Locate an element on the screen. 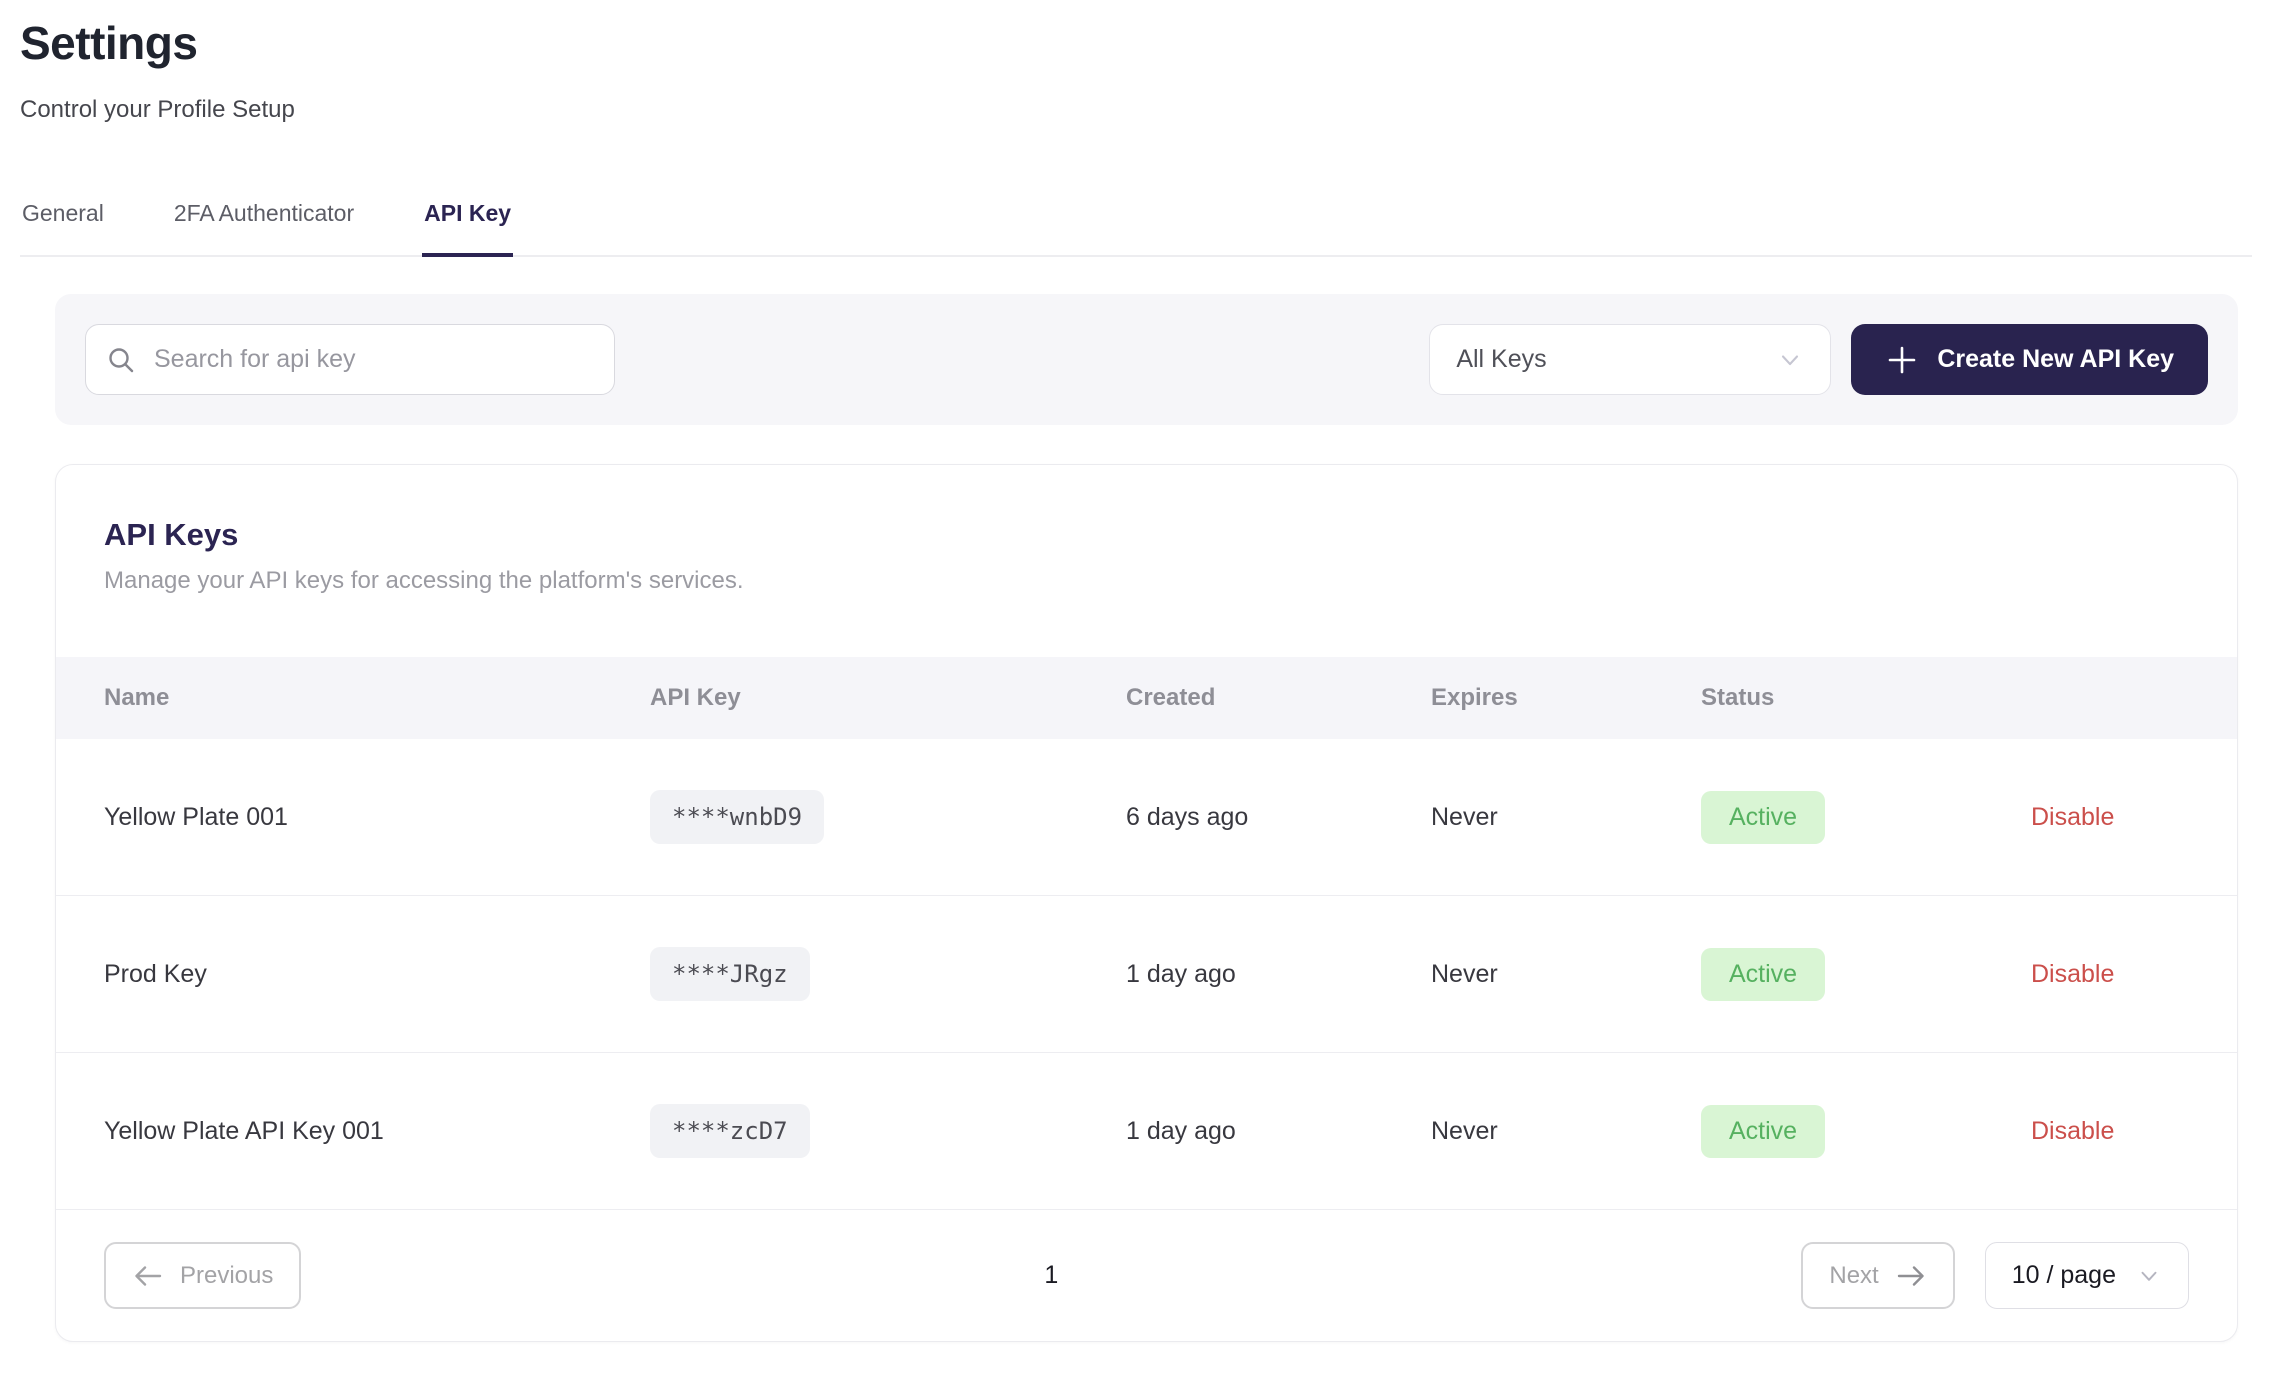 The height and width of the screenshot is (1376, 2272). previous-page-label: Previous is located at coordinates (227, 1275).